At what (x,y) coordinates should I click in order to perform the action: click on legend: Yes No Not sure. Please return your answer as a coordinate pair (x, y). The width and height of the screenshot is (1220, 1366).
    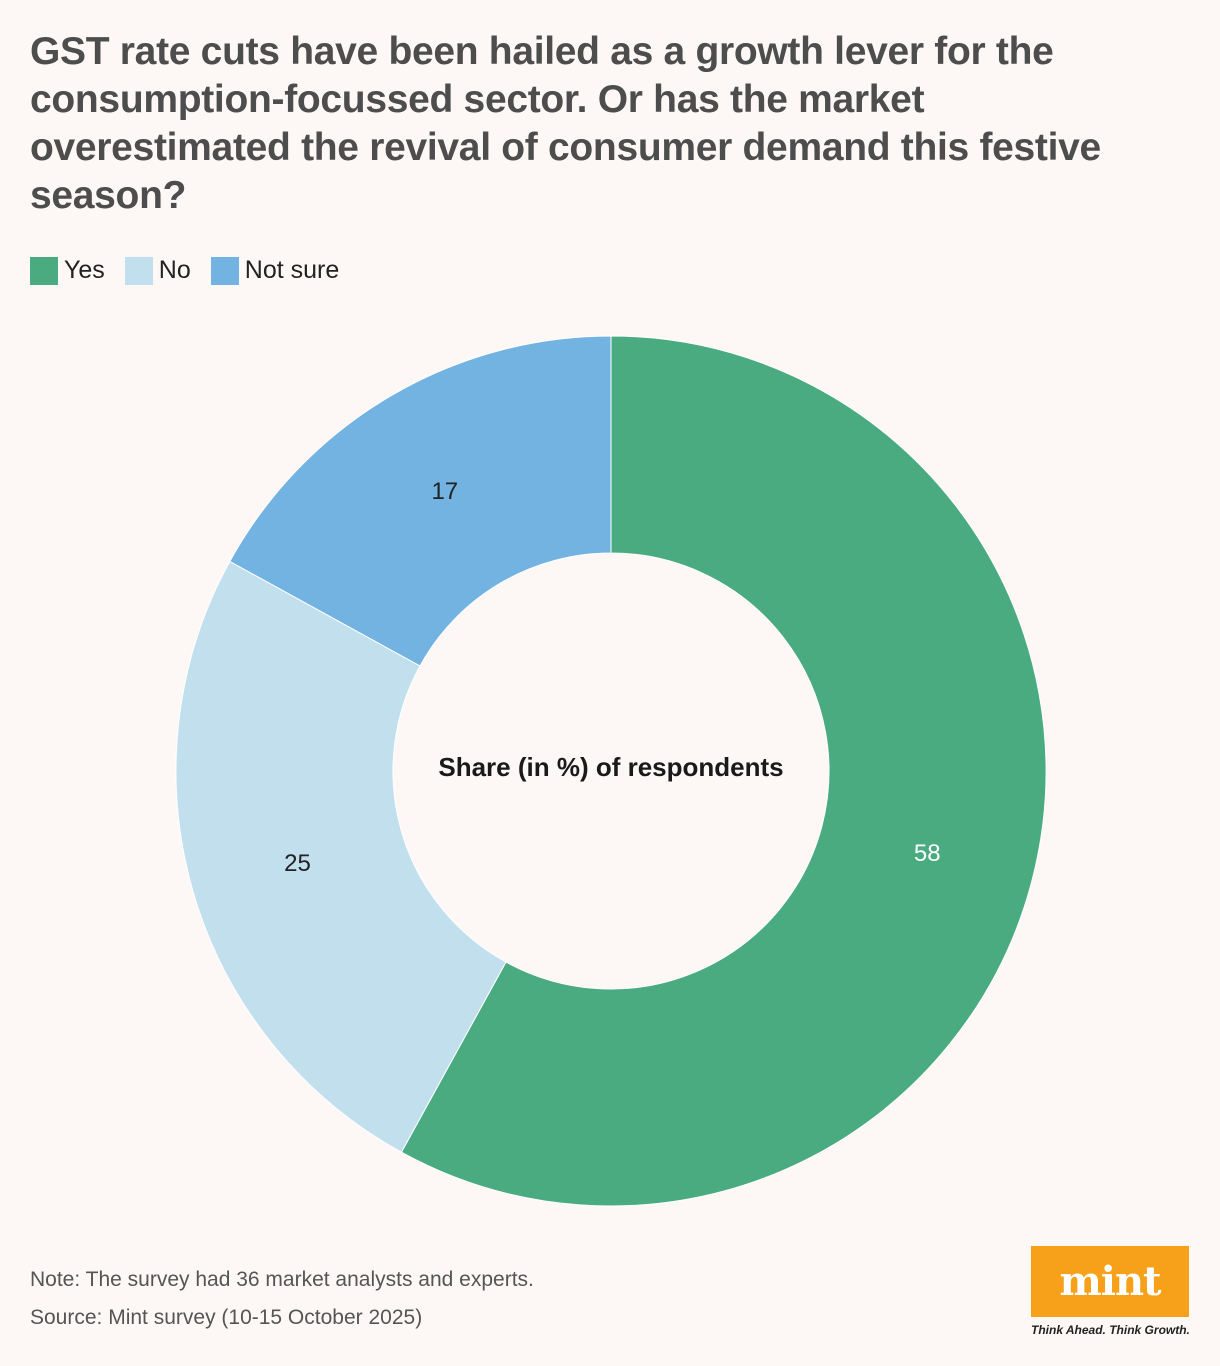
    Looking at the image, I should click on (184, 270).